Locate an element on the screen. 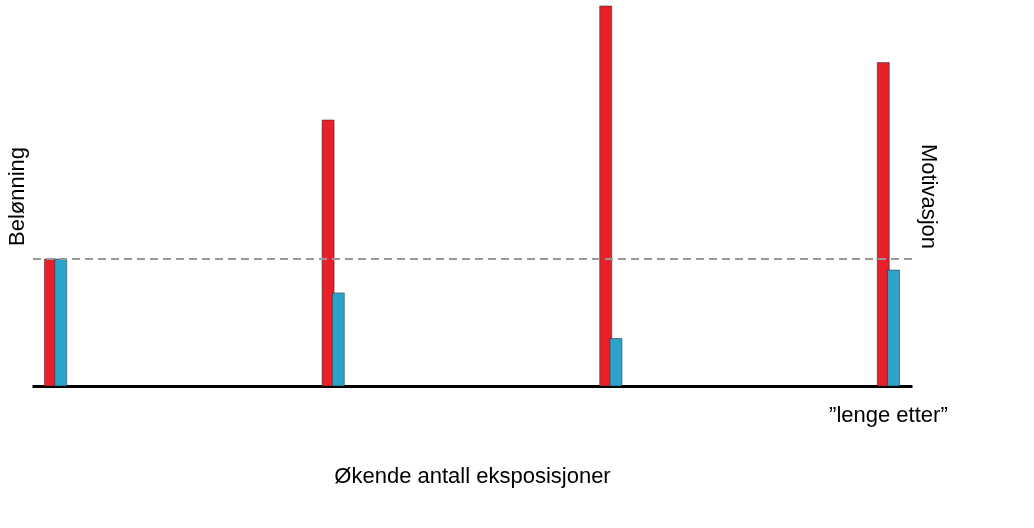  x-tick-label: ”lenge etter” is located at coordinates (888, 414).